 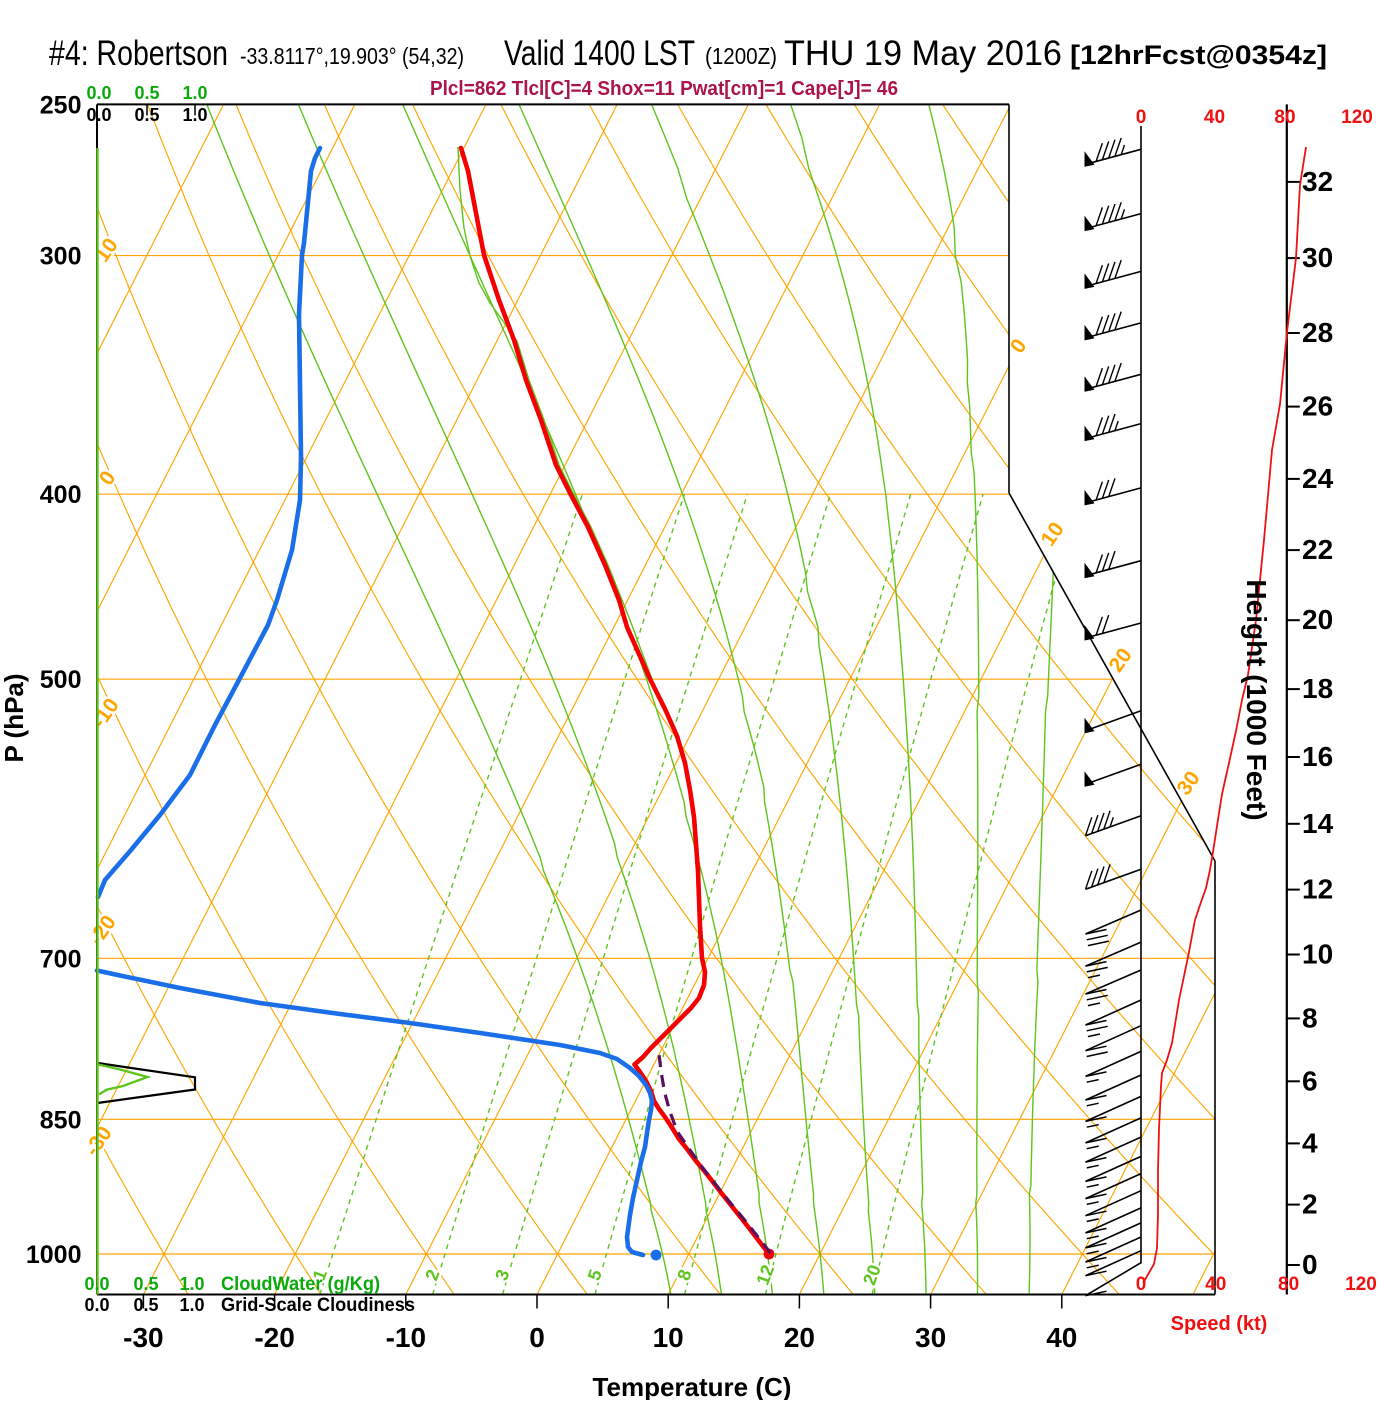 I want to click on svg-text: 26, so click(x=1317, y=406).